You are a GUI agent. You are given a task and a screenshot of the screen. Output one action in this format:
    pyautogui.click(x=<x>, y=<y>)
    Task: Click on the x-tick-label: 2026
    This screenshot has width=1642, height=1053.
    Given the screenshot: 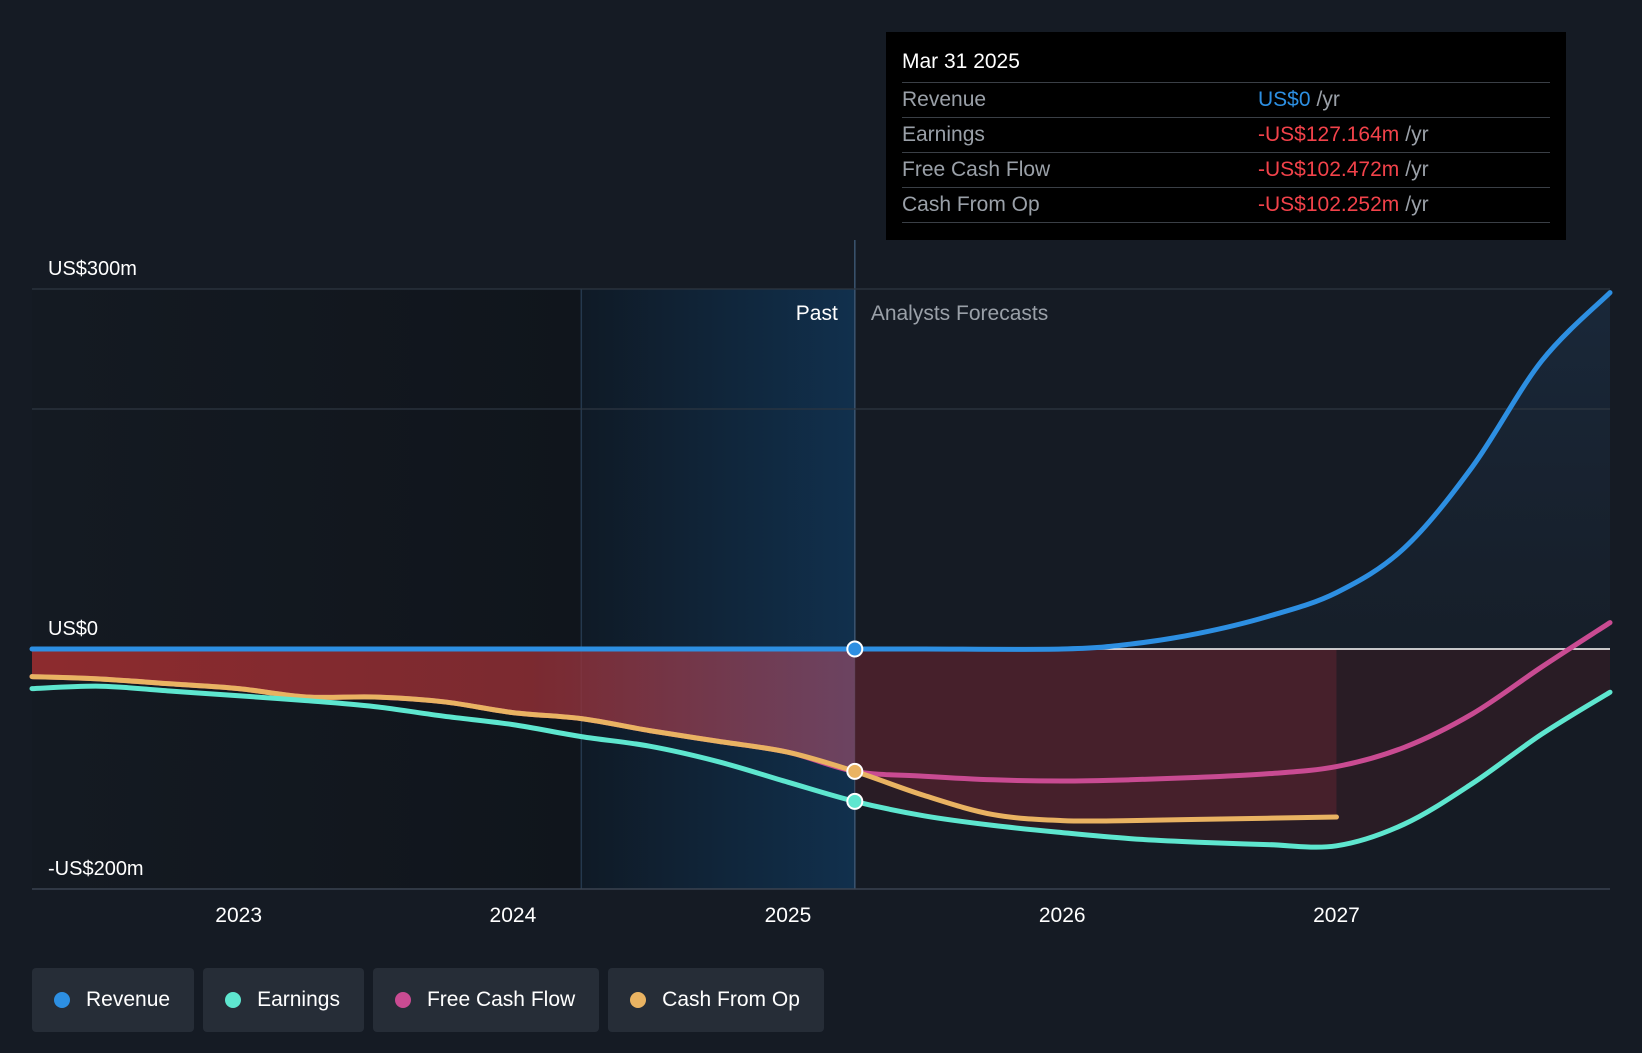 What is the action you would take?
    pyautogui.click(x=1062, y=915)
    